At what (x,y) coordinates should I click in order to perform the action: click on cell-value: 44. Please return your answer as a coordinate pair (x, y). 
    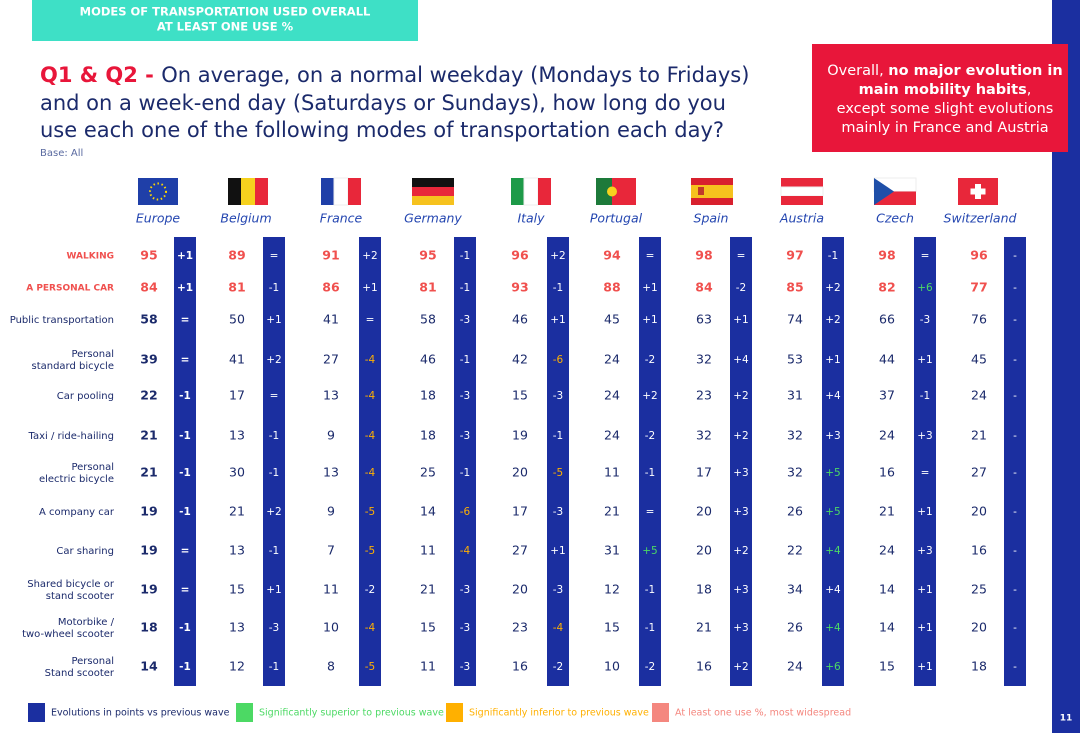
    Looking at the image, I should click on (887, 359).